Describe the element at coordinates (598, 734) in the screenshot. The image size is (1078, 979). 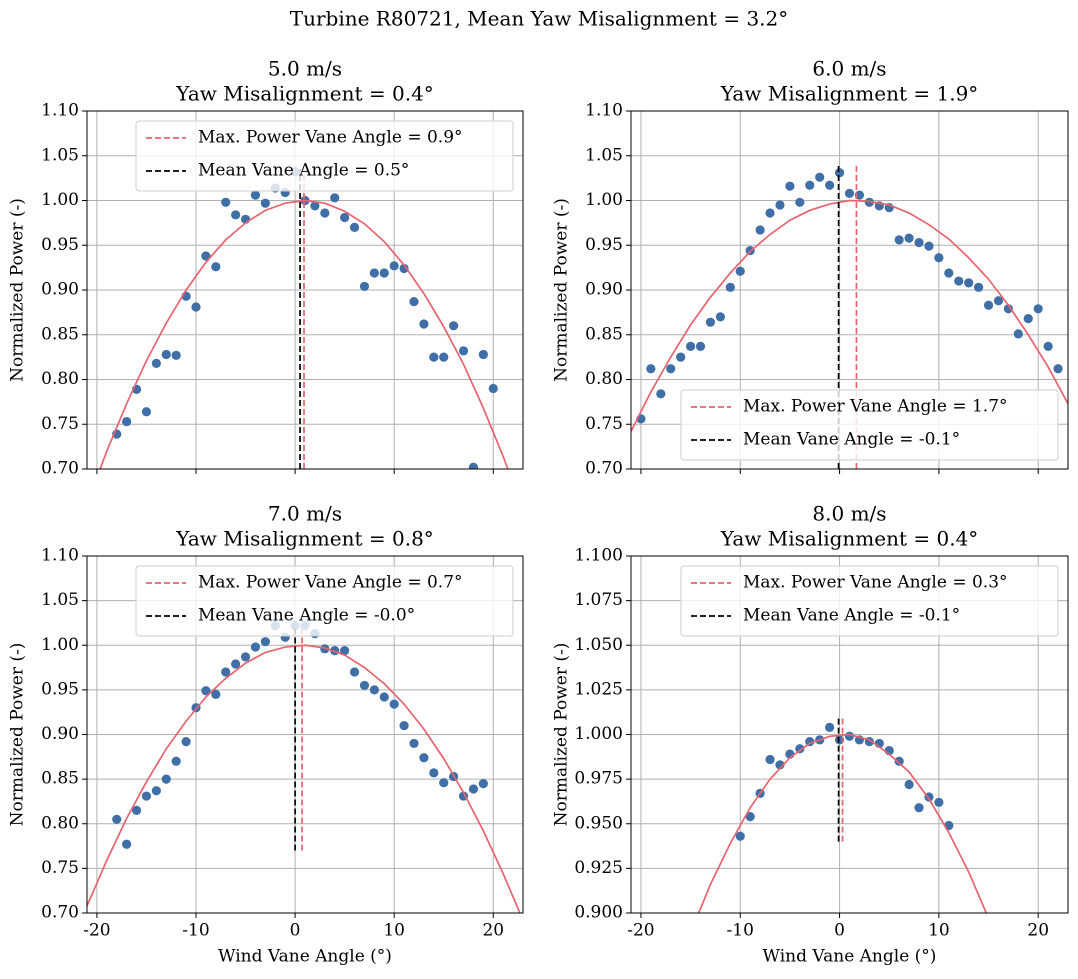
I see `y-tick-label: 1.000` at that location.